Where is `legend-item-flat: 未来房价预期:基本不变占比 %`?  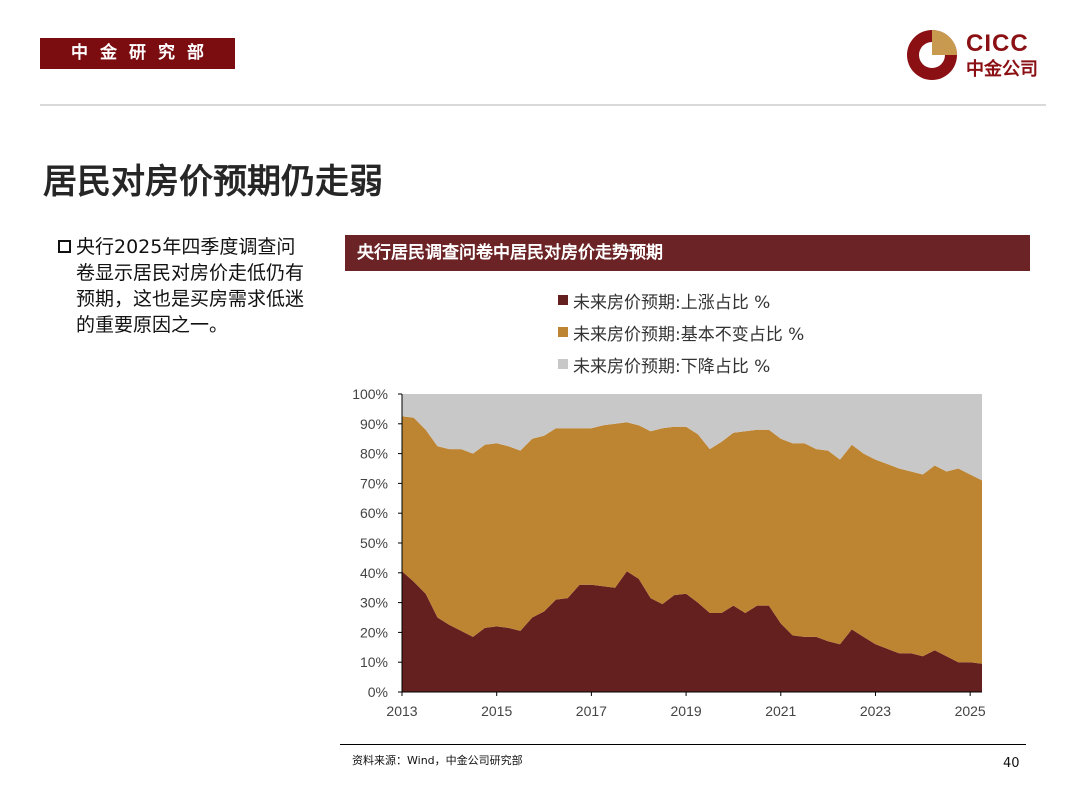 legend-item-flat: 未来房价预期:基本不变占比 % is located at coordinates (681, 332).